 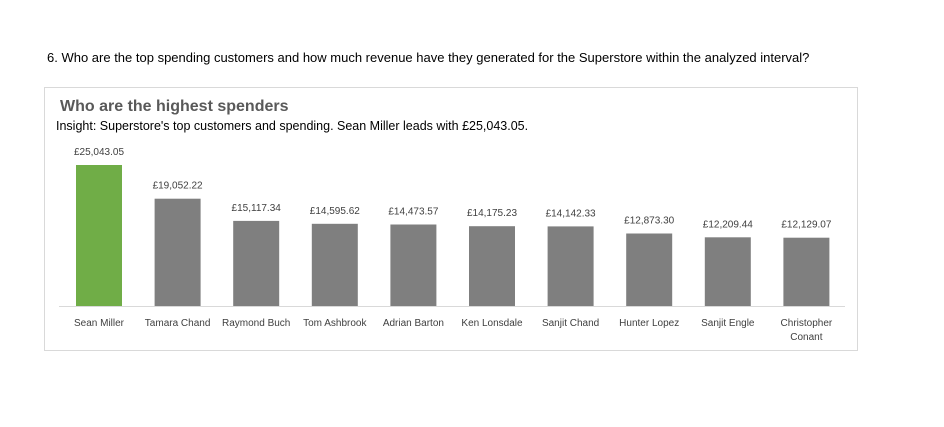 What do you see at coordinates (256, 323) in the screenshot?
I see `category-label-2: Raymond Buch` at bounding box center [256, 323].